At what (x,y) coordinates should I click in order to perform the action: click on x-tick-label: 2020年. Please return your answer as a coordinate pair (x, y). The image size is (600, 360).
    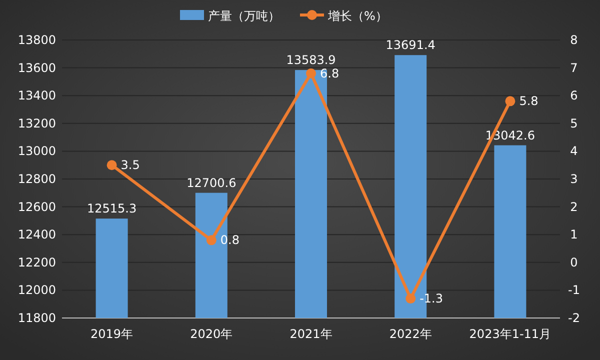
    Looking at the image, I should click on (211, 334).